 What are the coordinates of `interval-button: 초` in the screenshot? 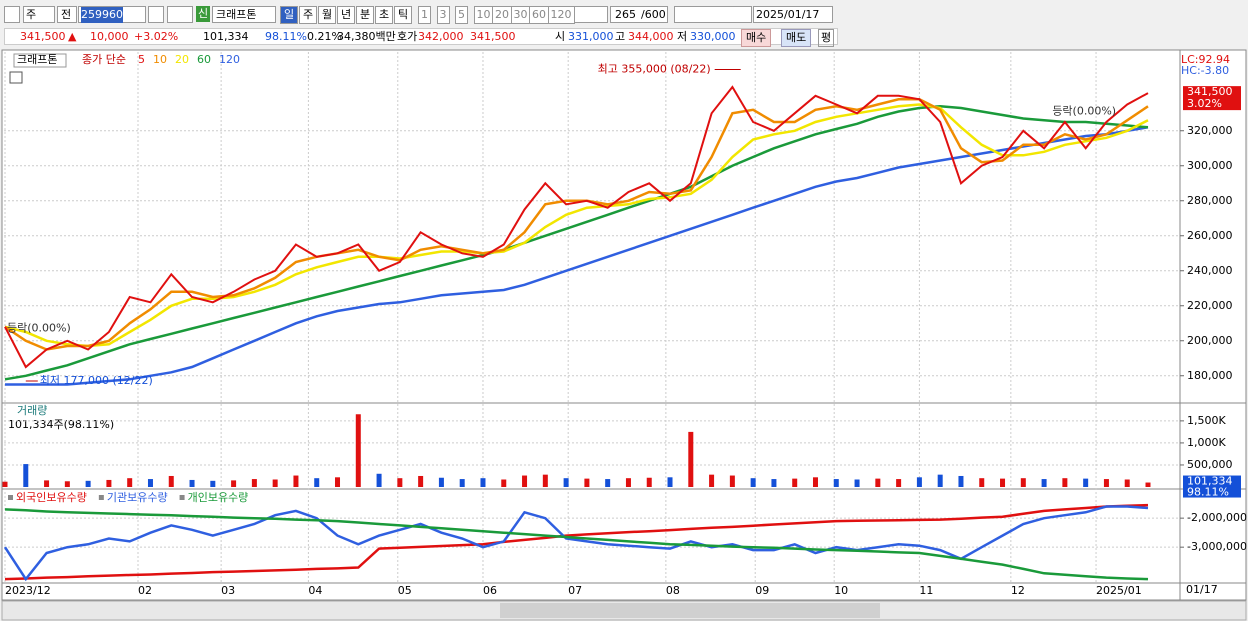 It's located at (384, 15).